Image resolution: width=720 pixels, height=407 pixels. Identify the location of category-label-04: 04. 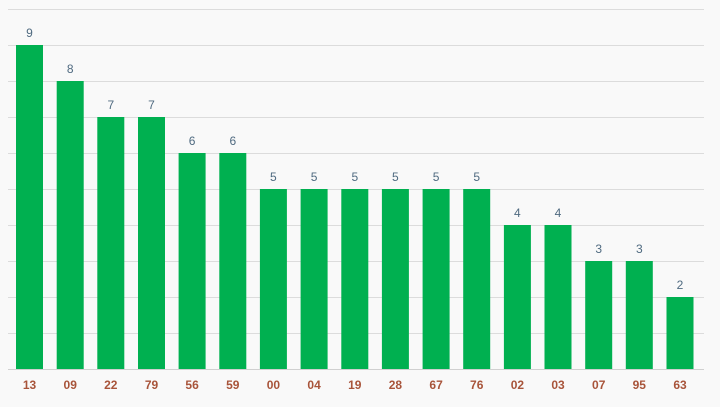
(314, 385).